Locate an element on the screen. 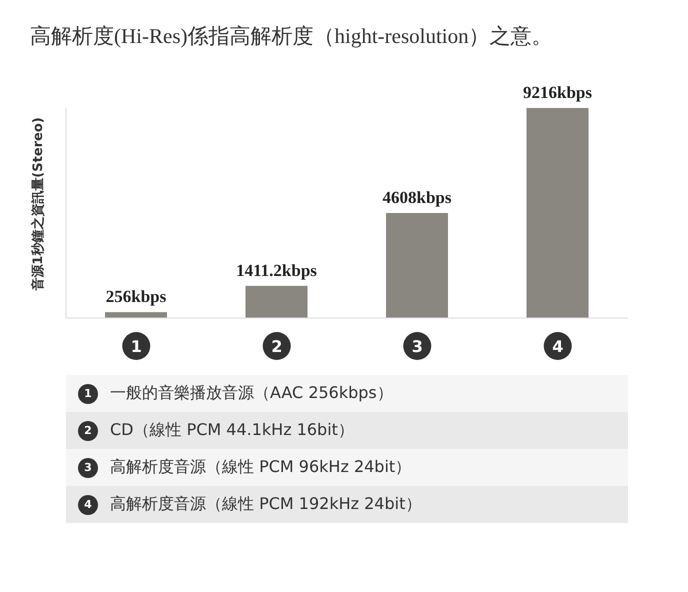 The height and width of the screenshot is (592, 688). text: 高解析度音源（線性 PCM 96kHz 24bit） is located at coordinates (261, 467).